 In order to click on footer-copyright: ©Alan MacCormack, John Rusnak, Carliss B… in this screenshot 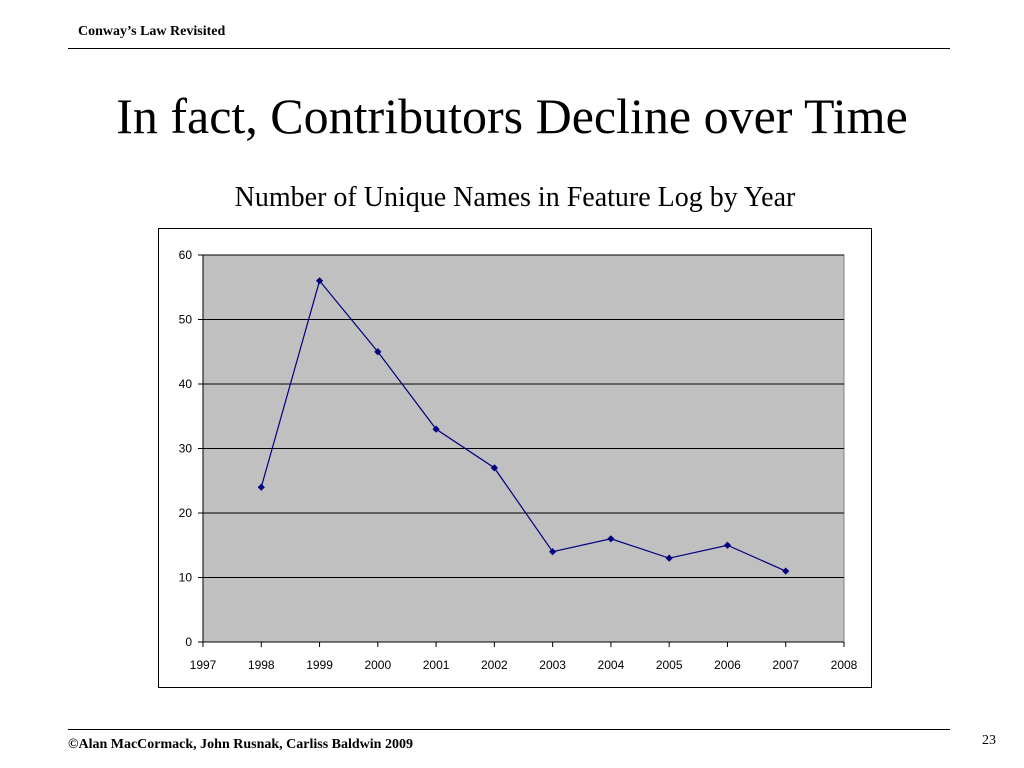, I will do `click(240, 744)`.